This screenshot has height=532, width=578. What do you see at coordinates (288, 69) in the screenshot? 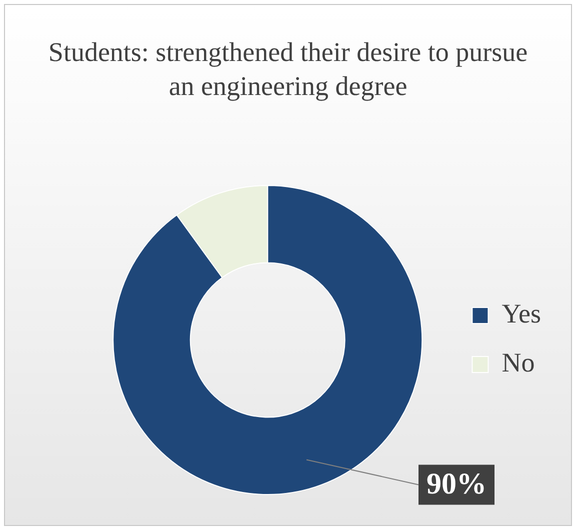
I see `chart-title: Students: strengthened their desire to pursue an engineering degree` at bounding box center [288, 69].